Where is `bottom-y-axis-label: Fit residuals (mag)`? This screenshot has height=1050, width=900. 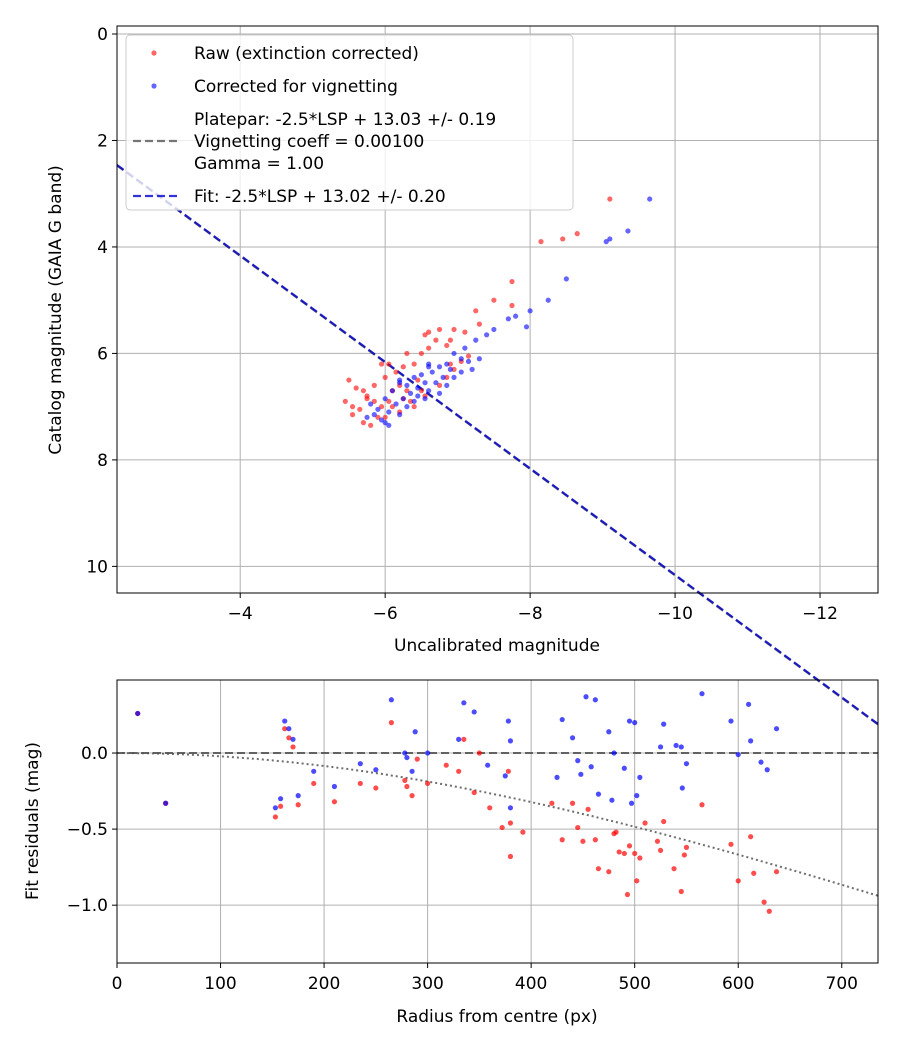 bottom-y-axis-label: Fit residuals (mag) is located at coordinates (33, 821).